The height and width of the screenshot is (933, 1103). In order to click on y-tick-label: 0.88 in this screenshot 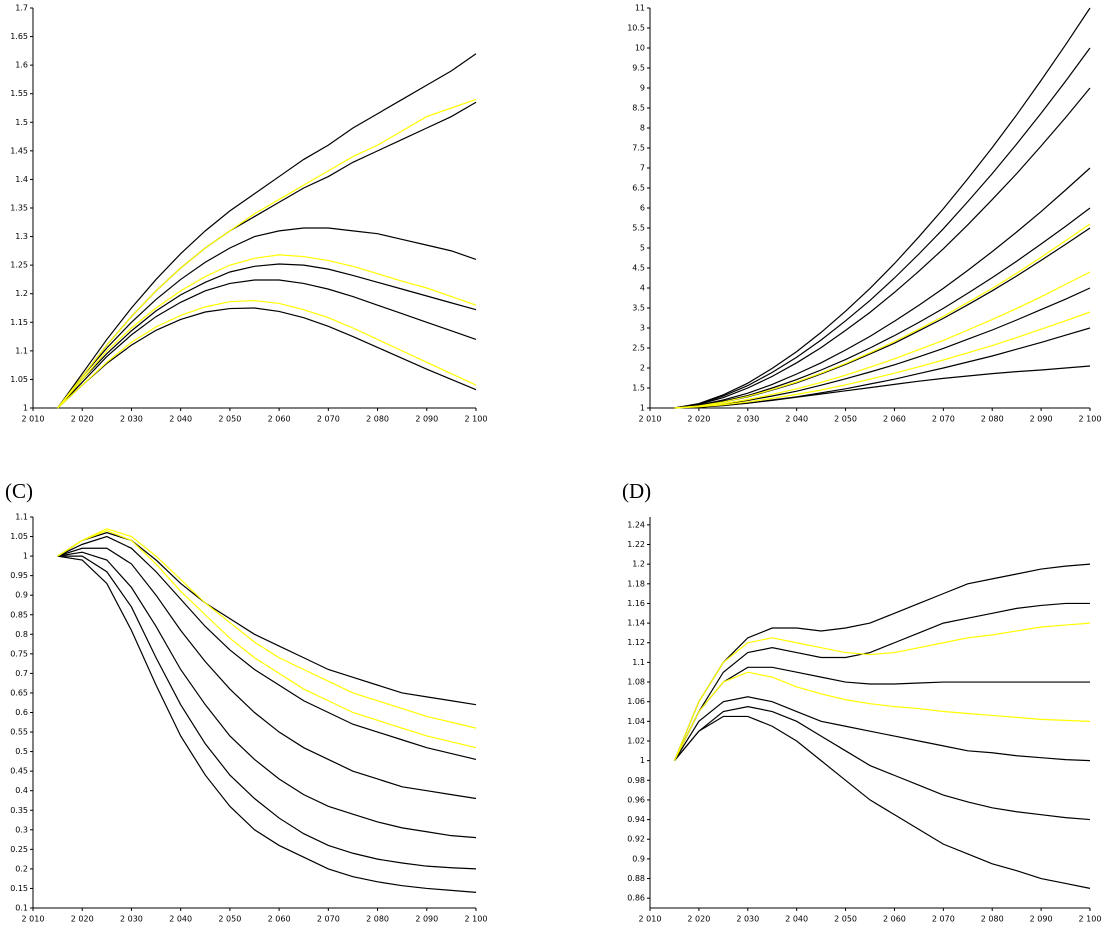, I will do `click(636, 878)`.